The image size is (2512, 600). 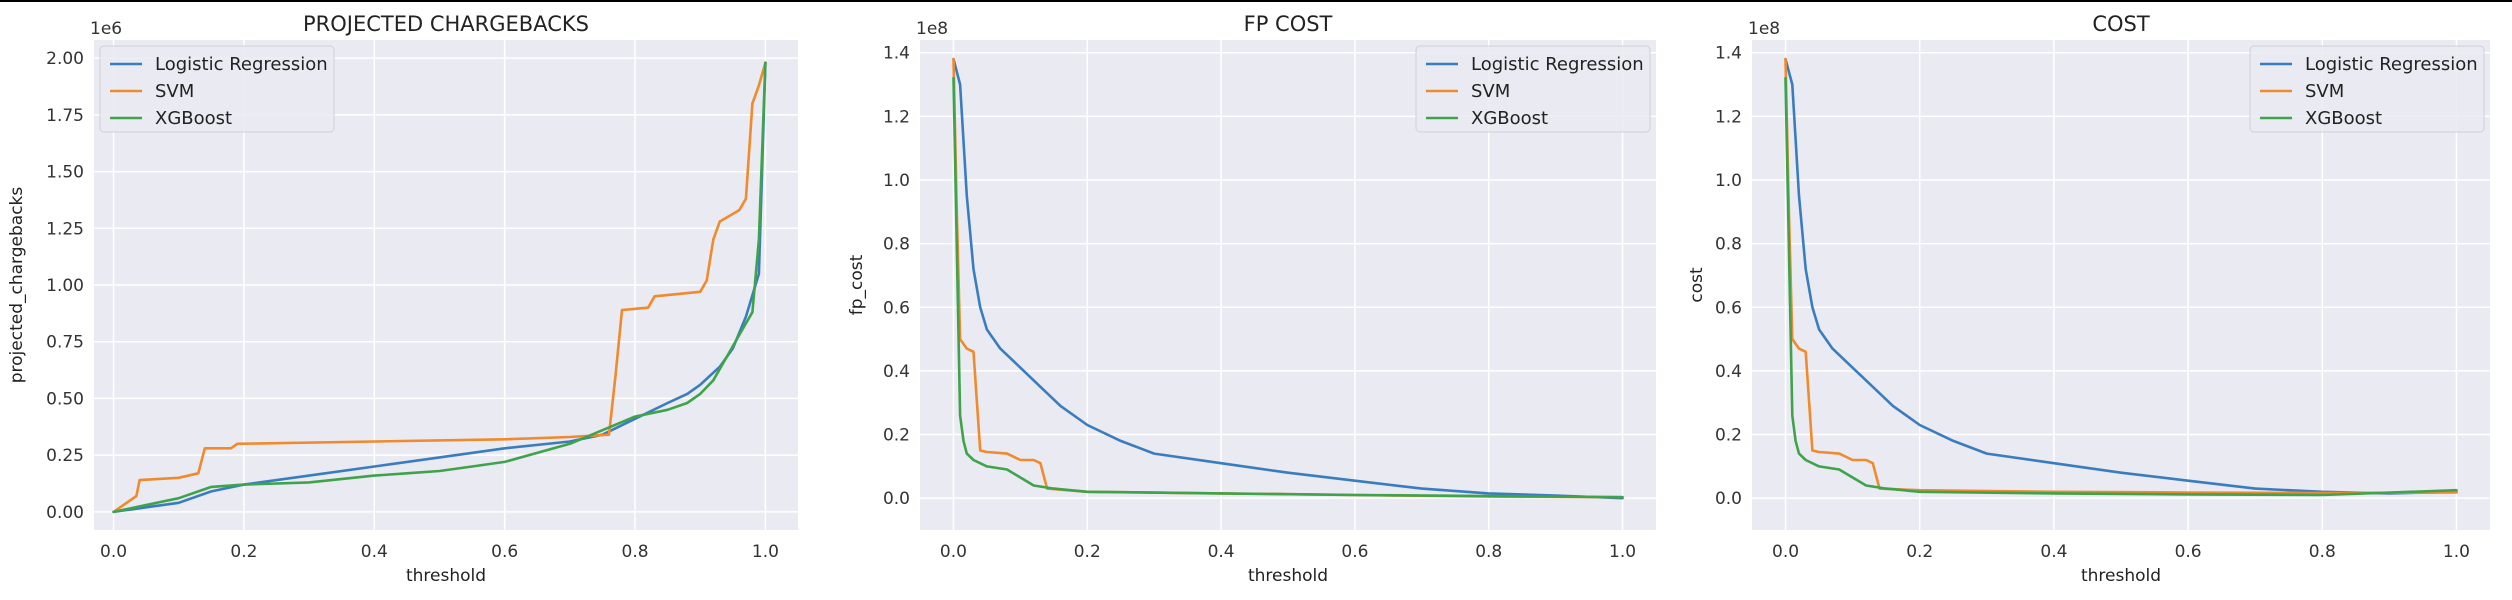 What do you see at coordinates (2121, 24) in the screenshot?
I see `chart-title: COST` at bounding box center [2121, 24].